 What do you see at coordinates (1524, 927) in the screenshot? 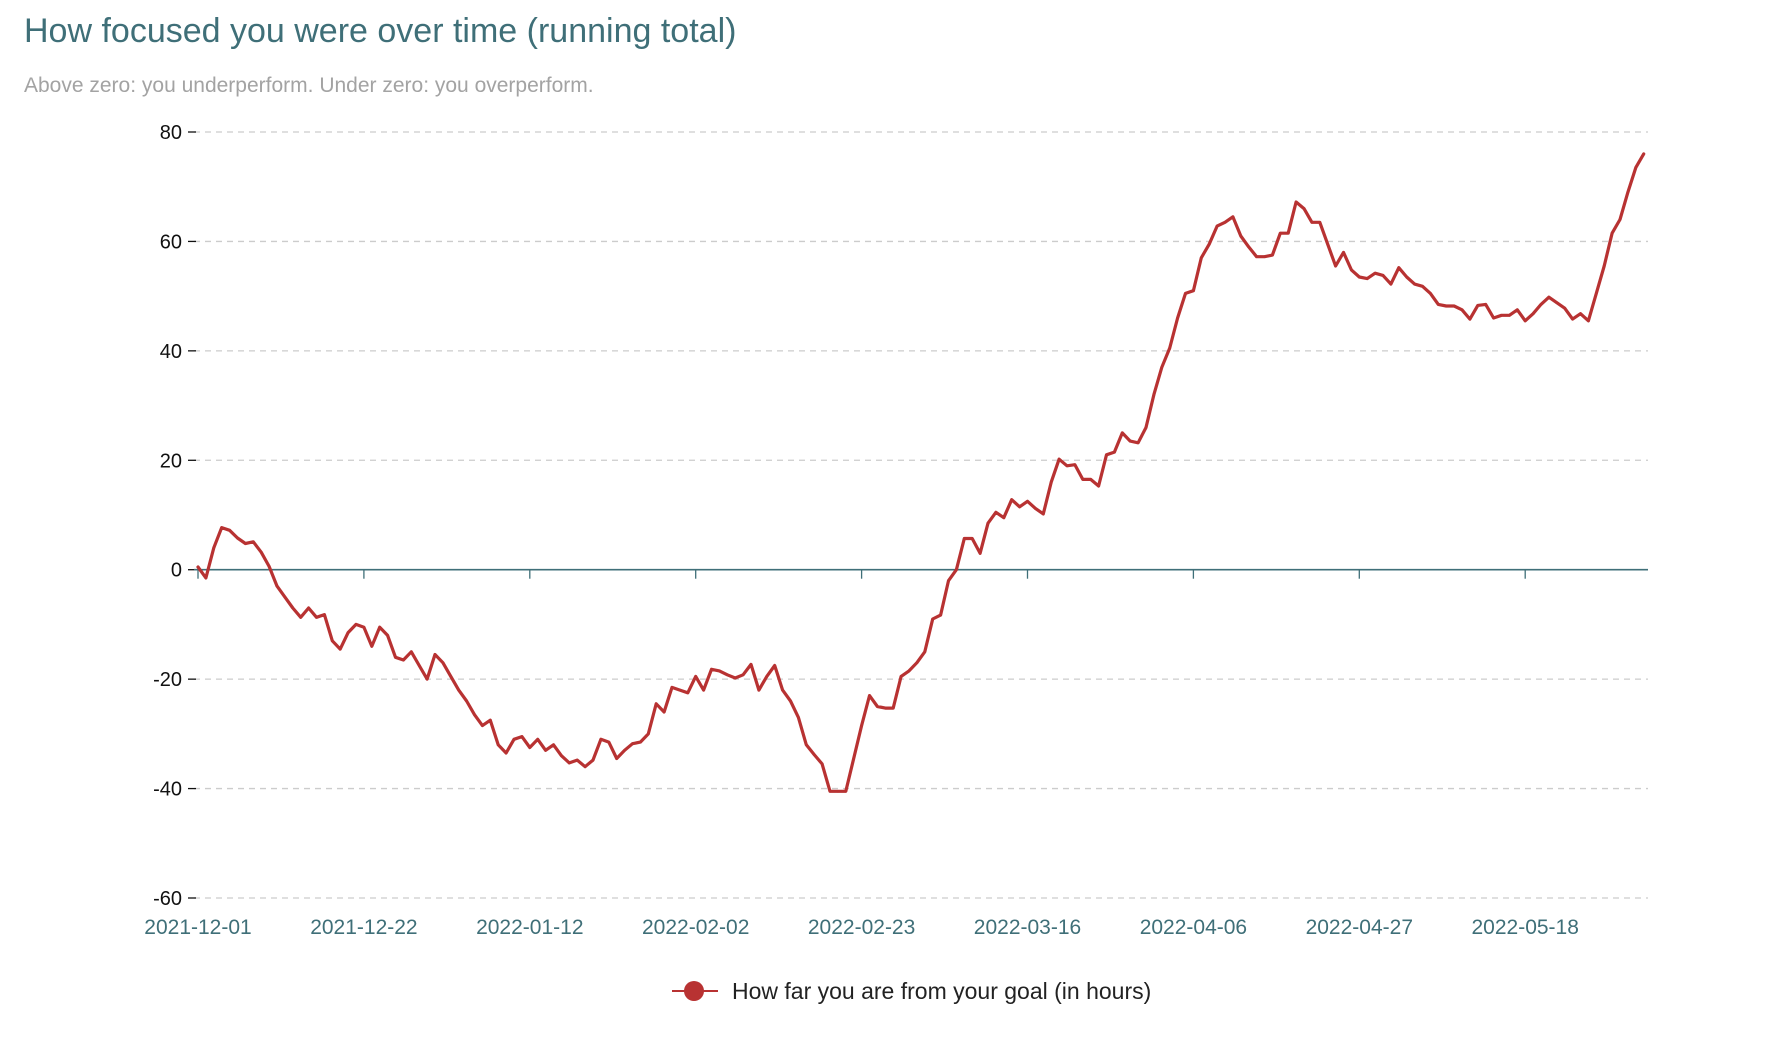
I see `x-tick-label: 2022-05-18` at bounding box center [1524, 927].